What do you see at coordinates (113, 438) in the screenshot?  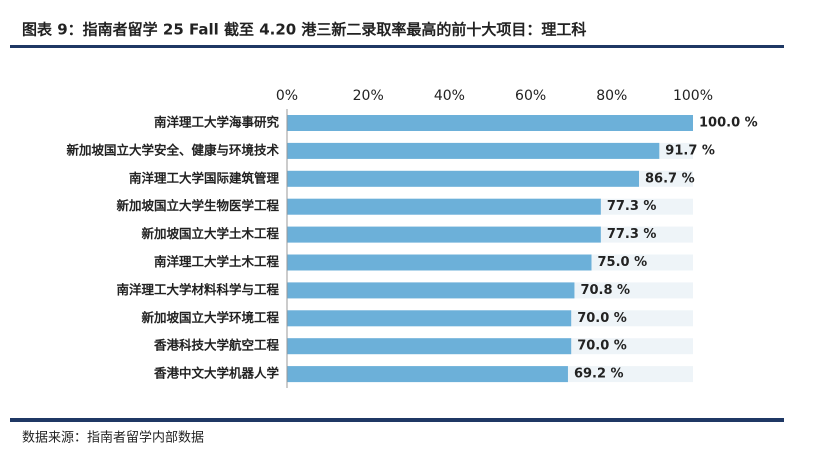 I see `source-note: 数据来源：指南者留学内部数据` at bounding box center [113, 438].